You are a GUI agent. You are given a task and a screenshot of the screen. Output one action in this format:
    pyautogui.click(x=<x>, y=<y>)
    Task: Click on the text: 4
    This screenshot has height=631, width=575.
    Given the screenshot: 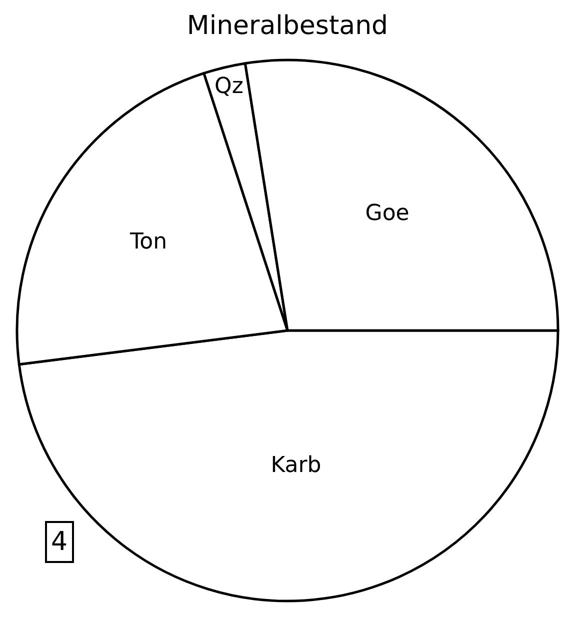 What is the action you would take?
    pyautogui.click(x=59, y=542)
    